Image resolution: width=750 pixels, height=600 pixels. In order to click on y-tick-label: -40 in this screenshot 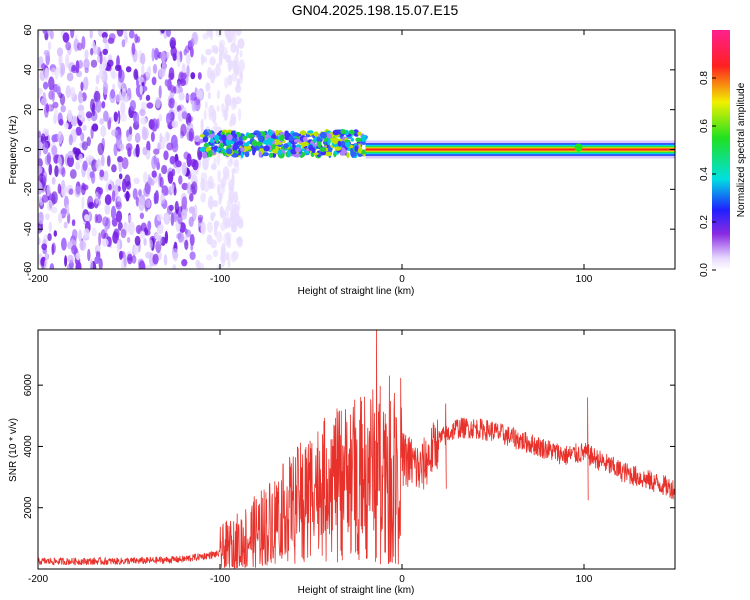, I will do `click(28, 229)`.